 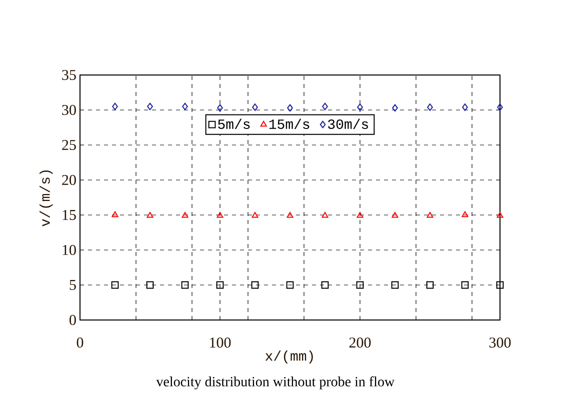 I want to click on y-tick-label: 30, so click(x=69, y=110).